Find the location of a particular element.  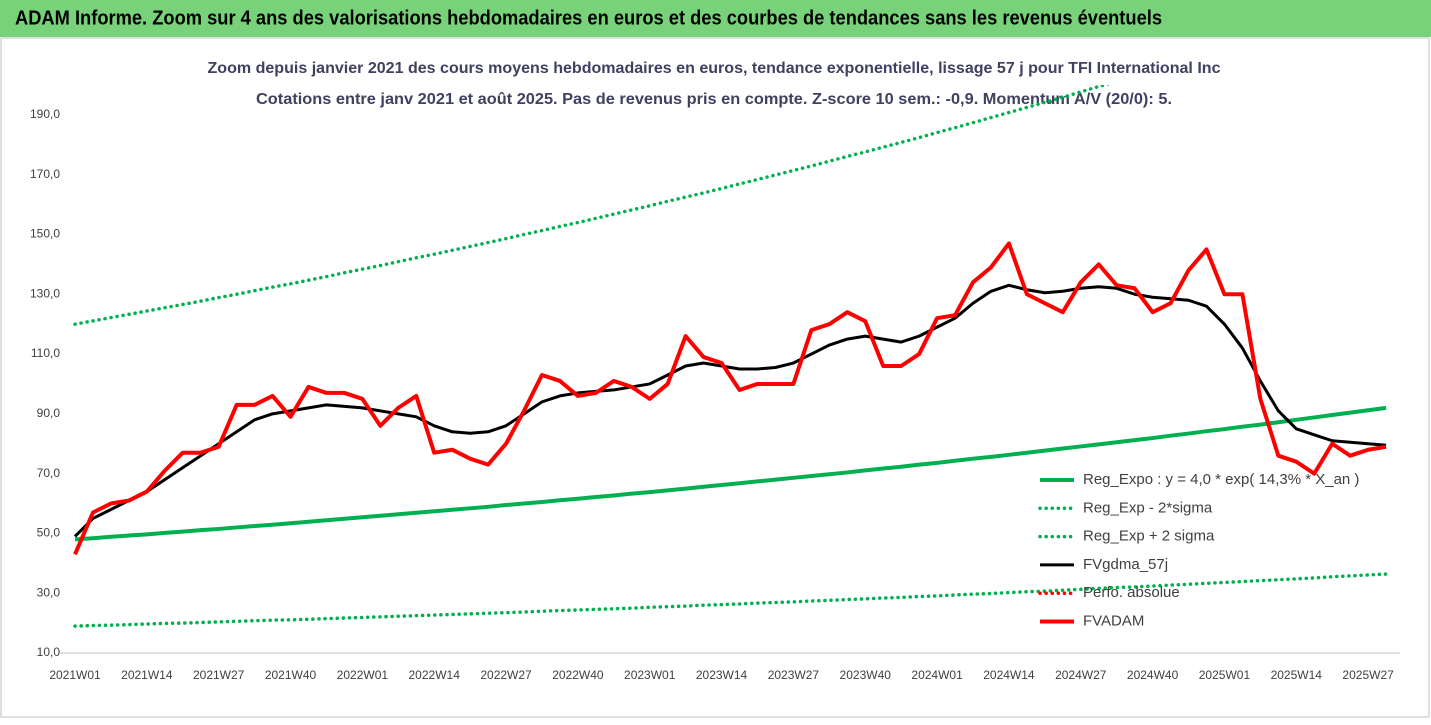

x-tick-label: 2022W40 is located at coordinates (578, 675).